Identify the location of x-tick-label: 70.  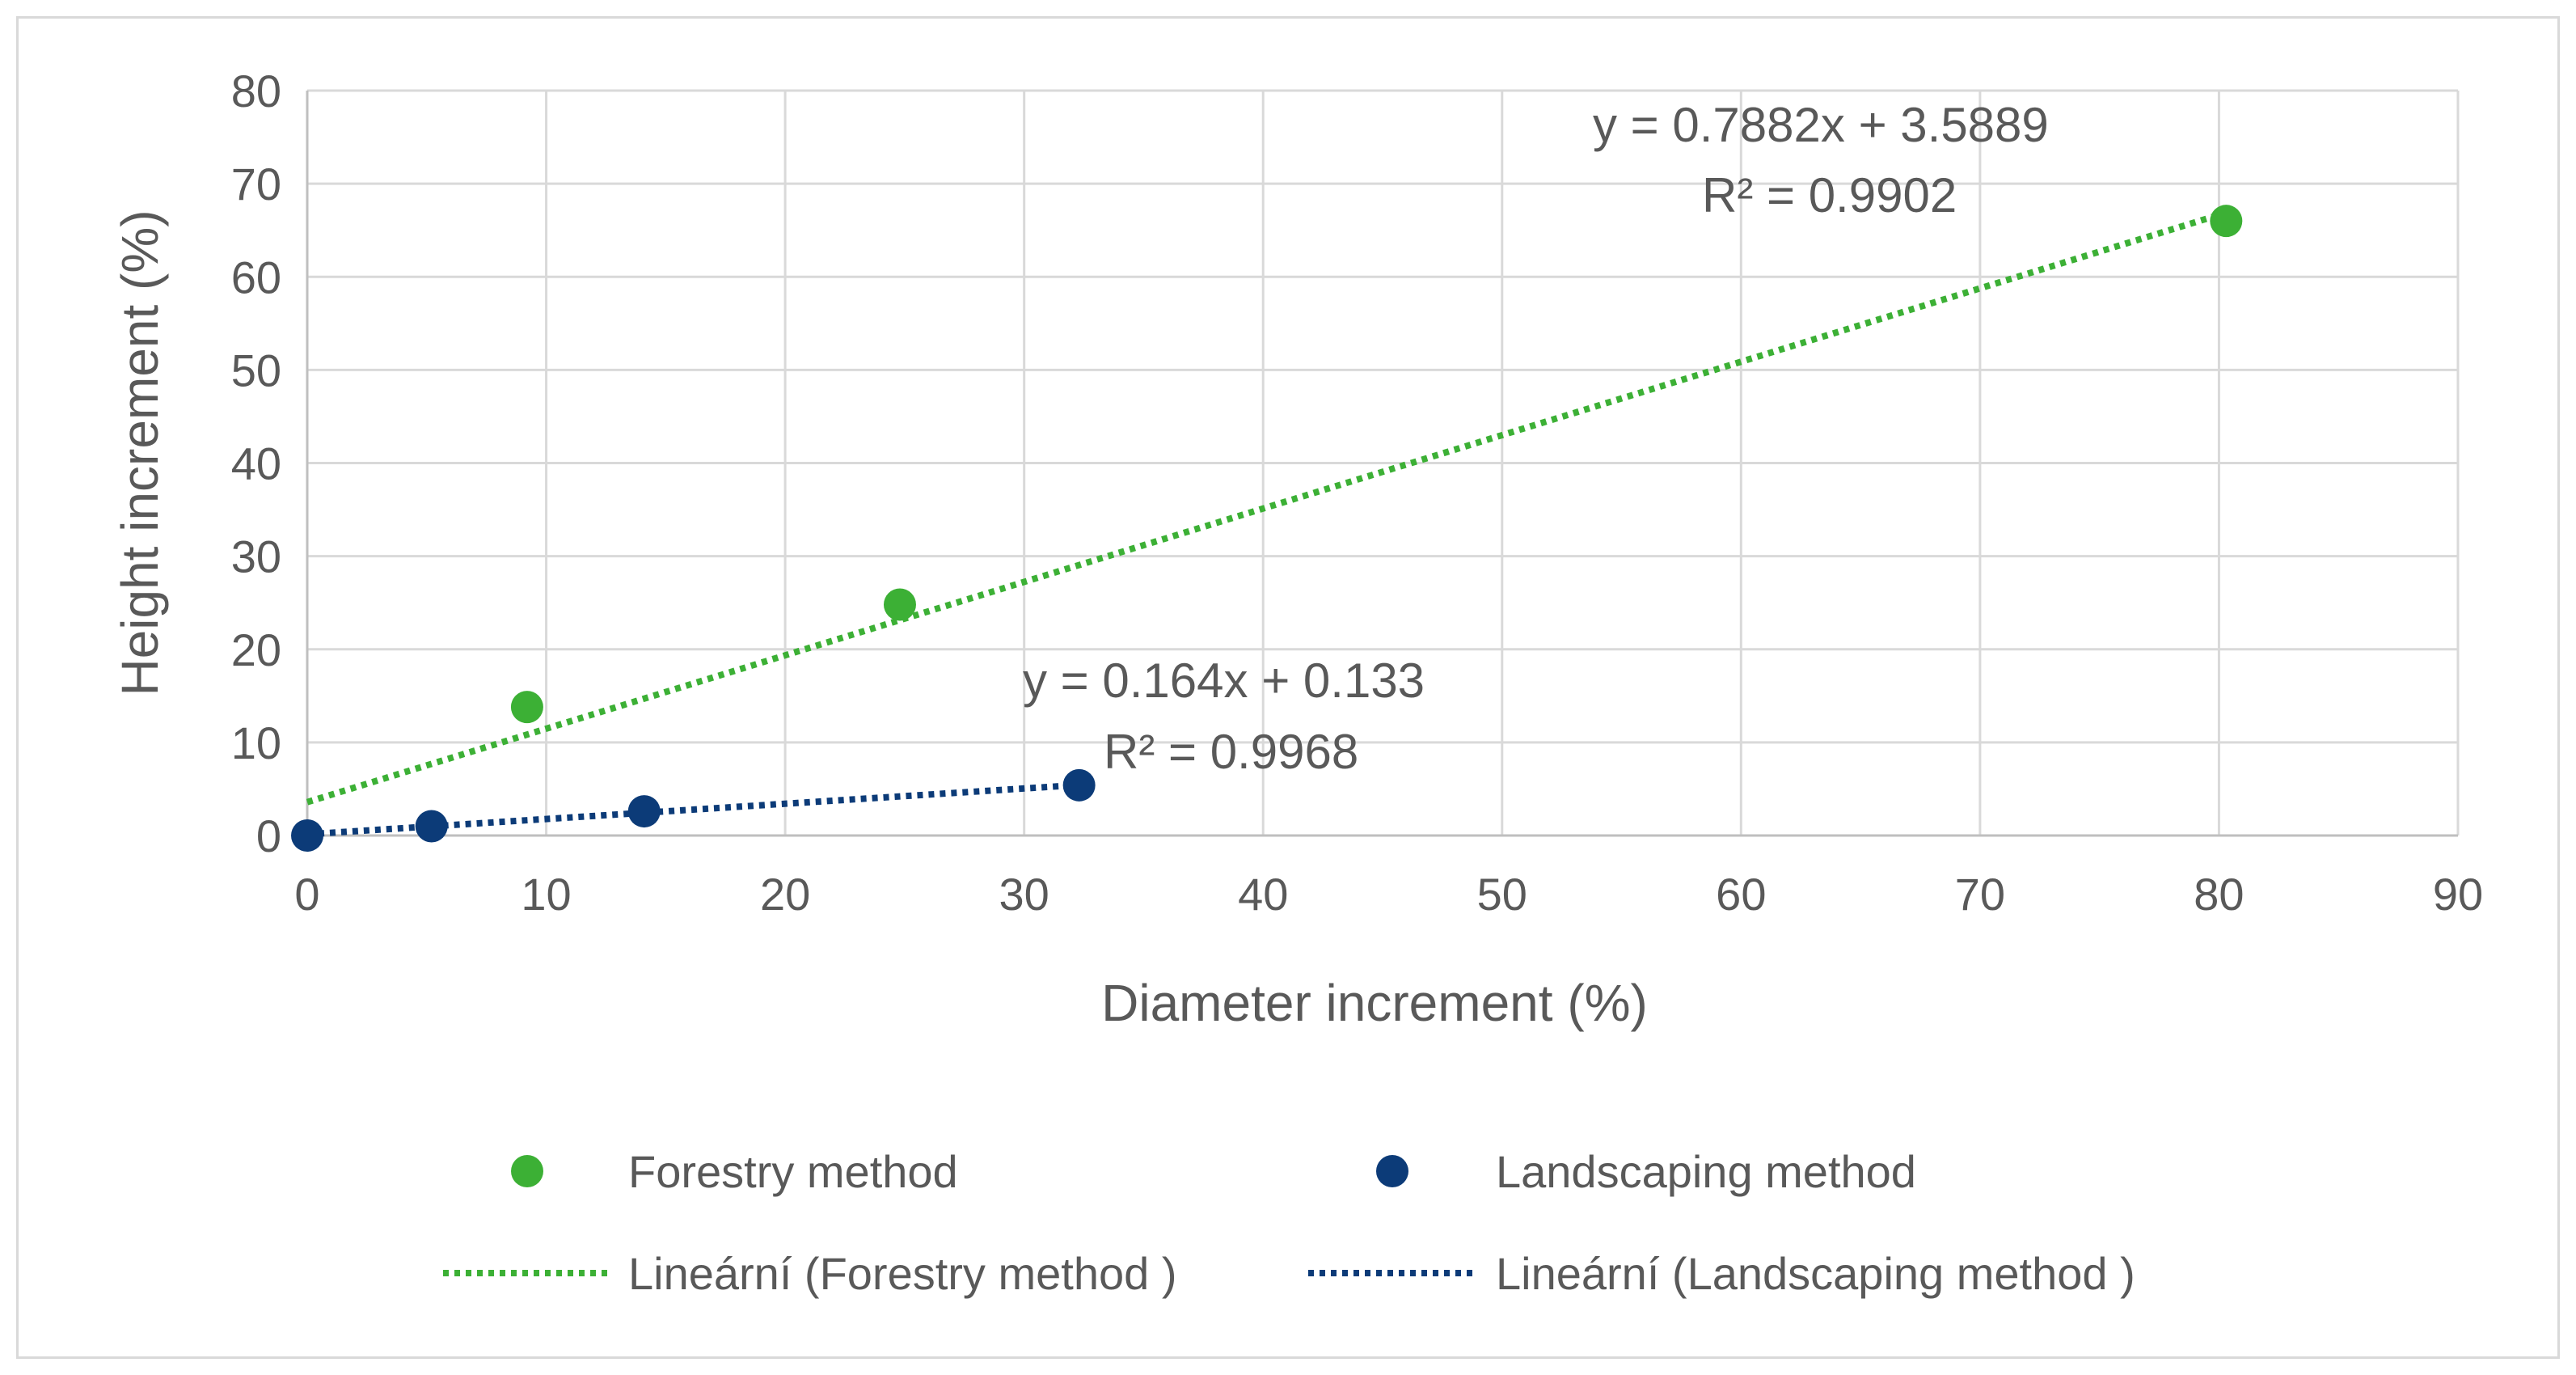
(1980, 895).